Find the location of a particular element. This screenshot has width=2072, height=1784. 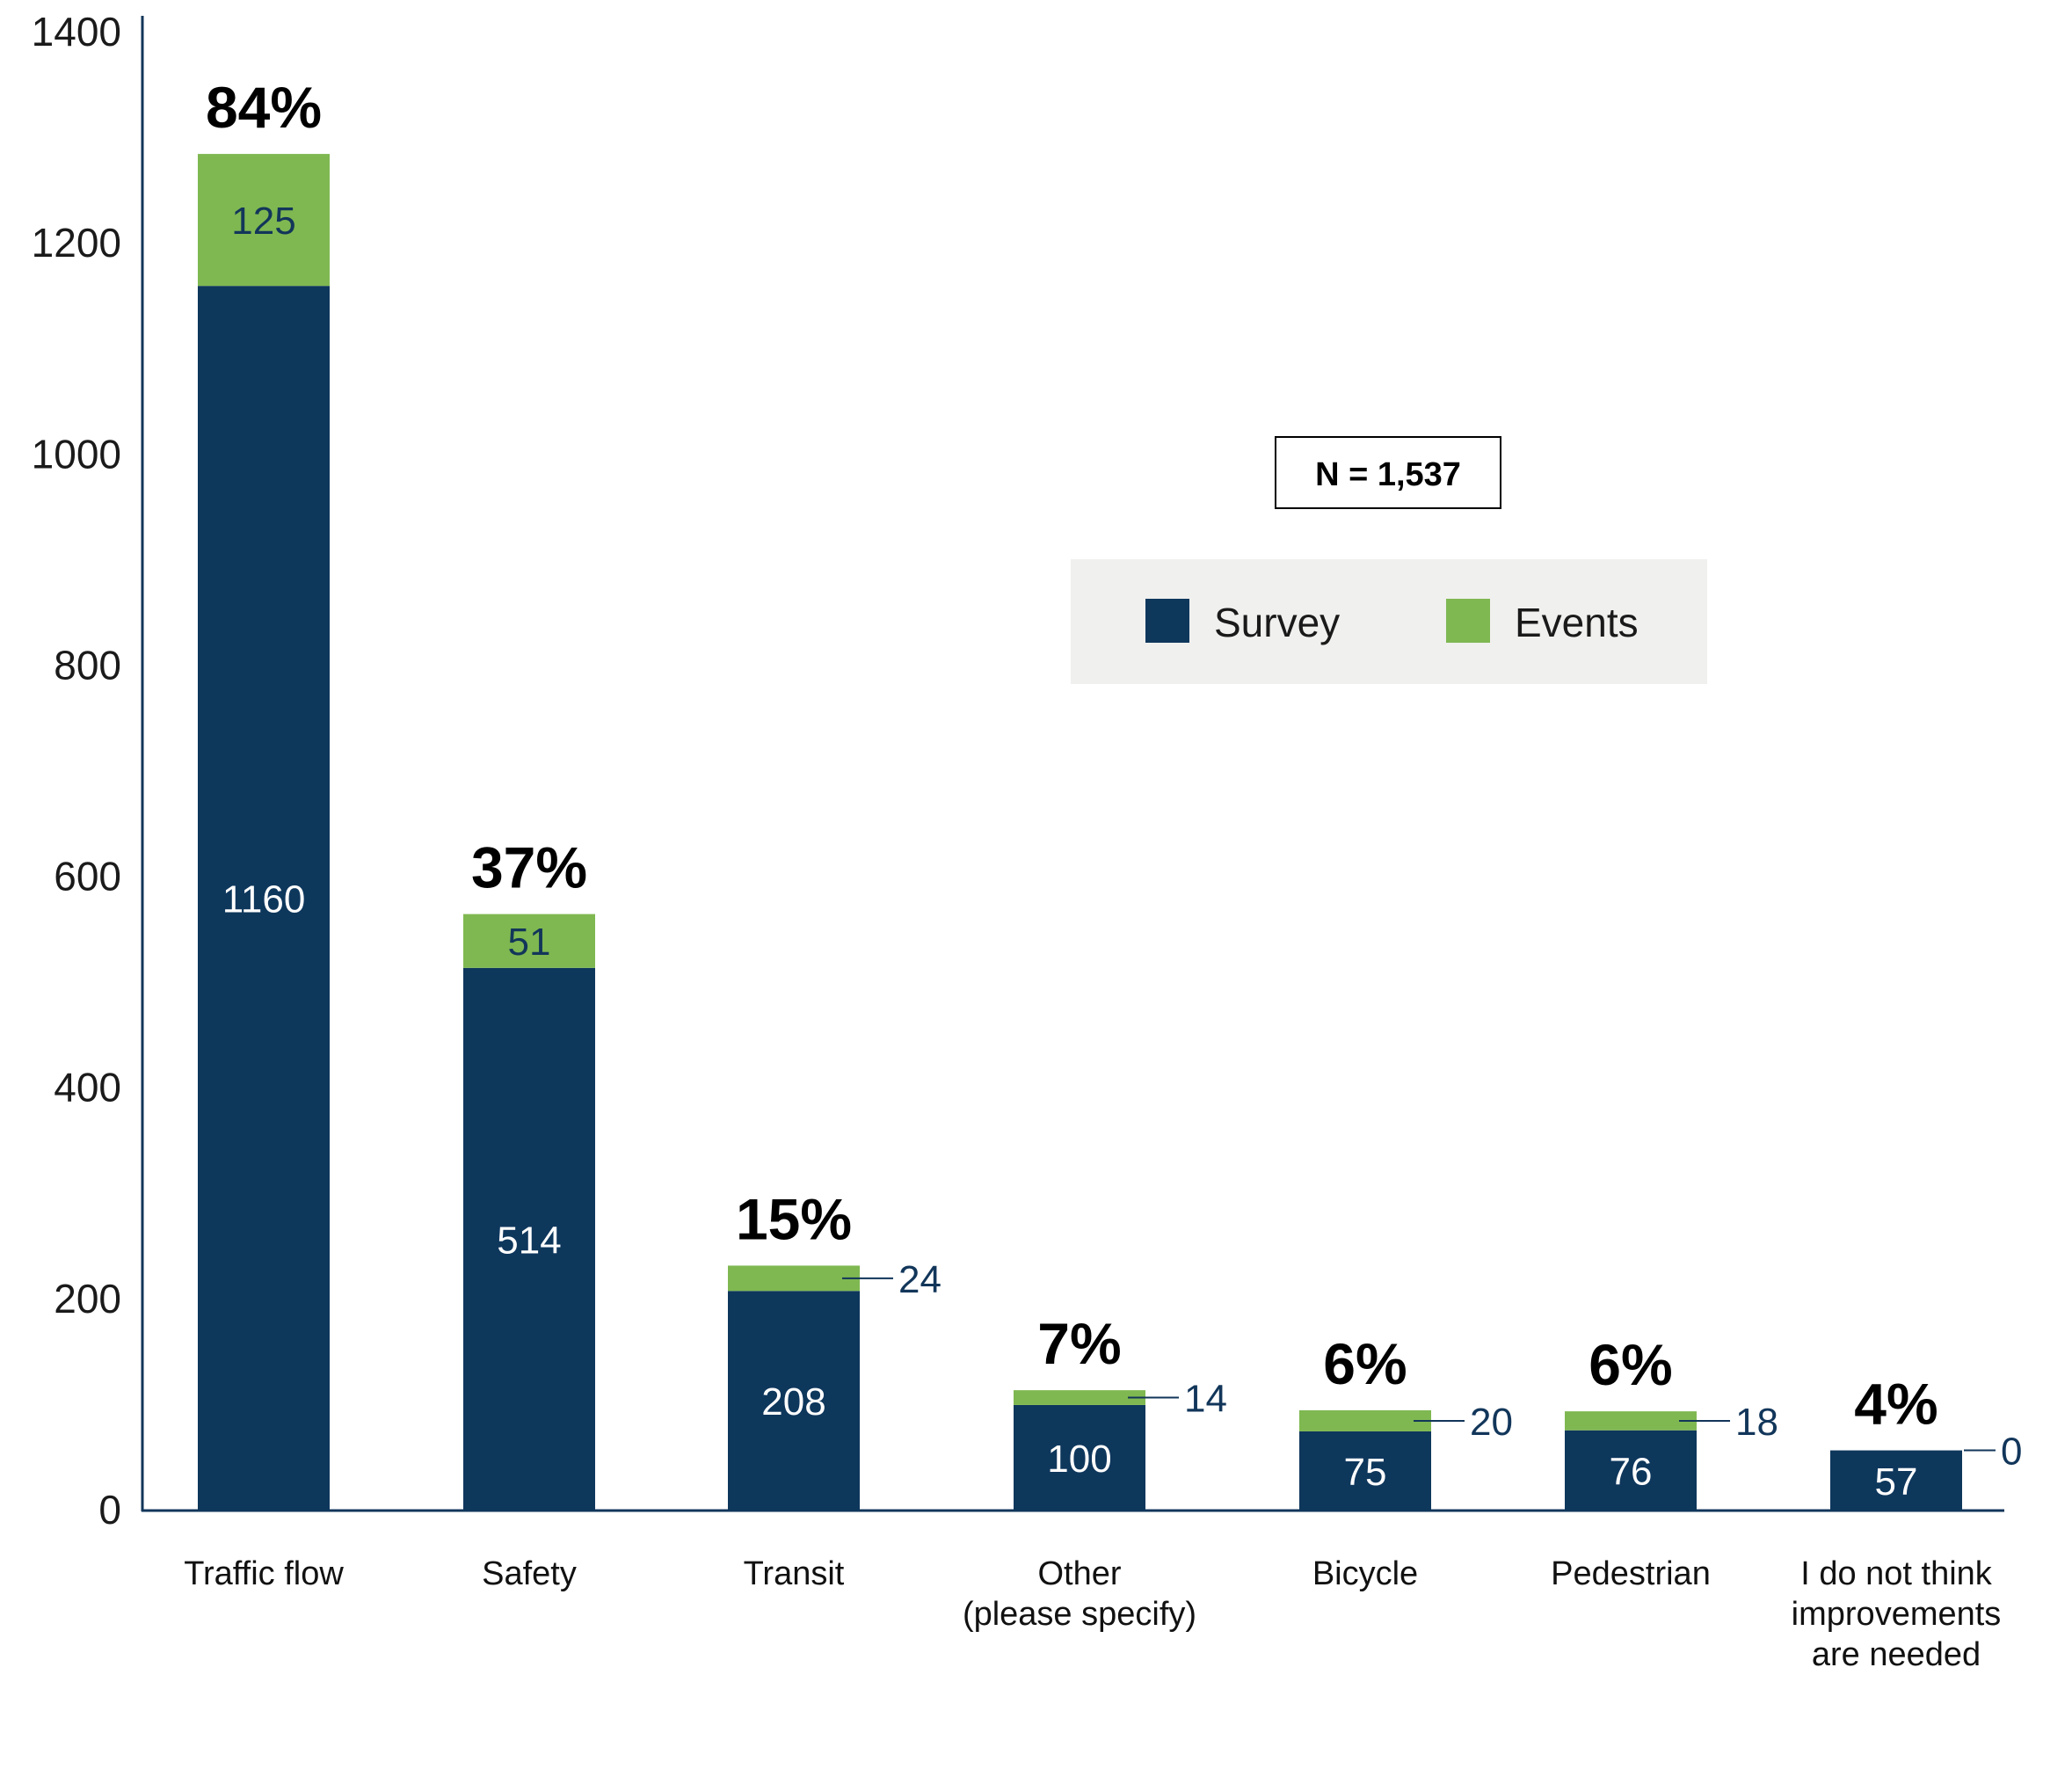

category-label-line: Safety is located at coordinates (529, 1573).